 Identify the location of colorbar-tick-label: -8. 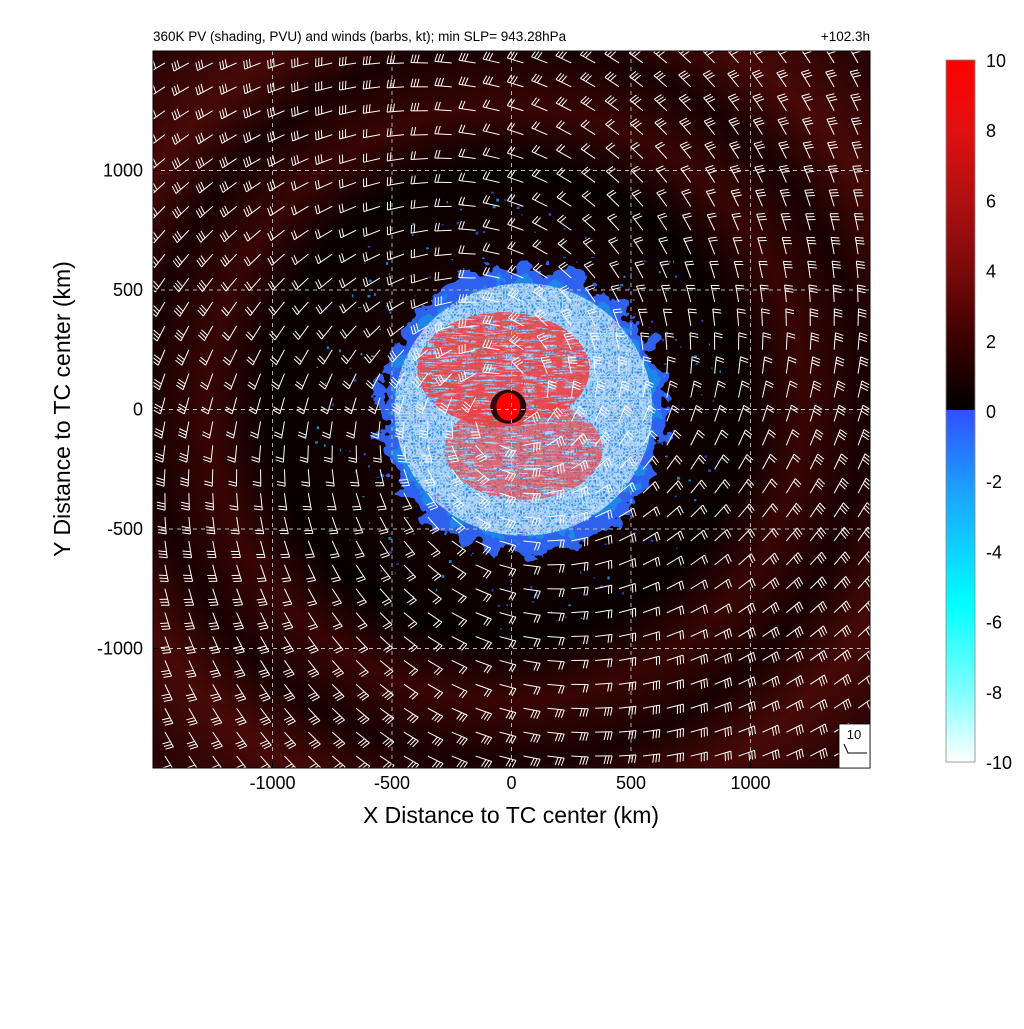
(994, 693).